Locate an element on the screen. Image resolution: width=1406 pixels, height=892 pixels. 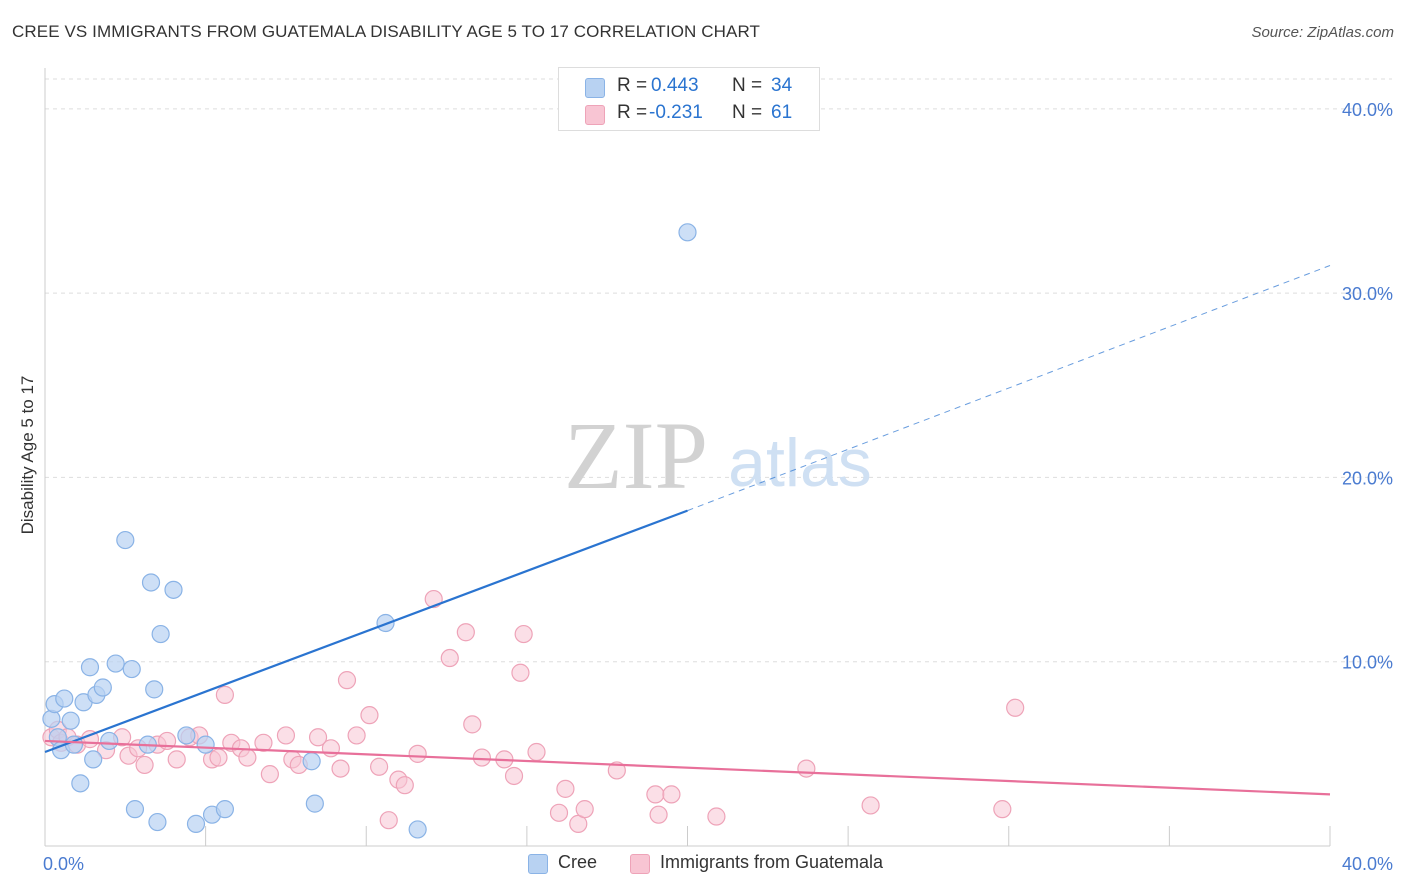
y-tick-label: 20.0% is located at coordinates (1367, 478).